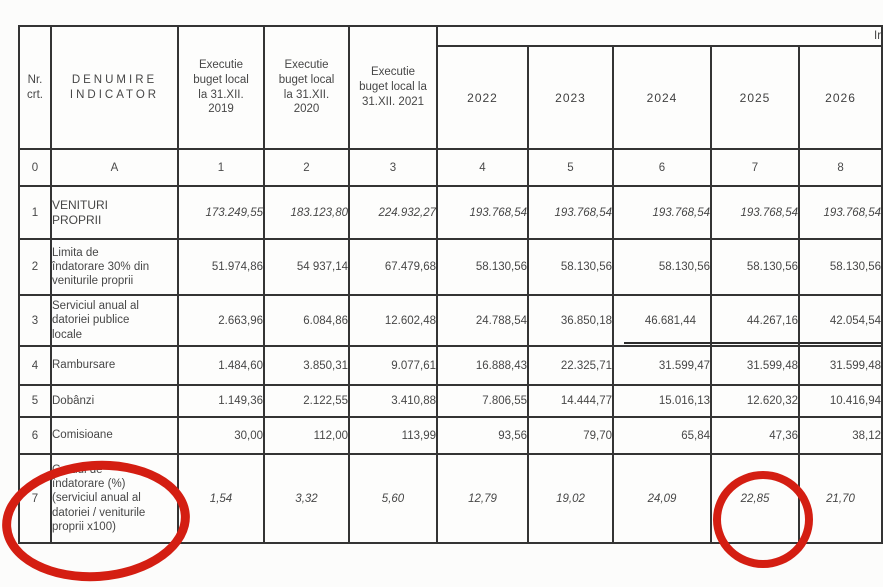 This screenshot has height=587, width=883. I want to click on header-year-2022: 2022, so click(482, 97).